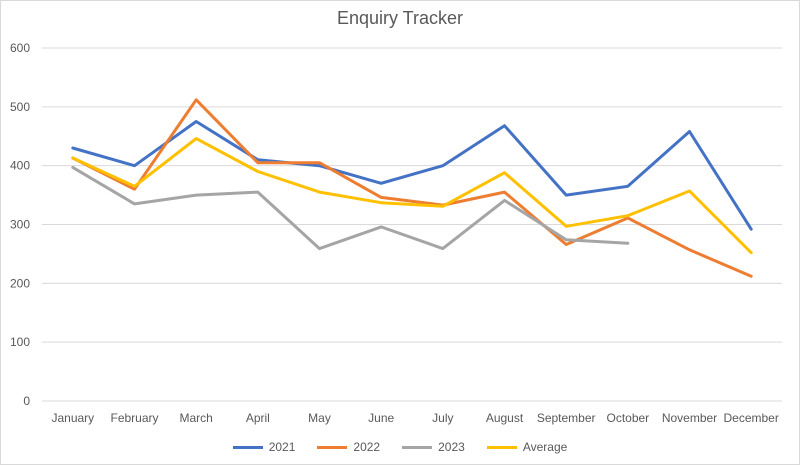 Image resolution: width=800 pixels, height=465 pixels. Describe the element at coordinates (381, 418) in the screenshot. I see `x-tick-label: June` at that location.